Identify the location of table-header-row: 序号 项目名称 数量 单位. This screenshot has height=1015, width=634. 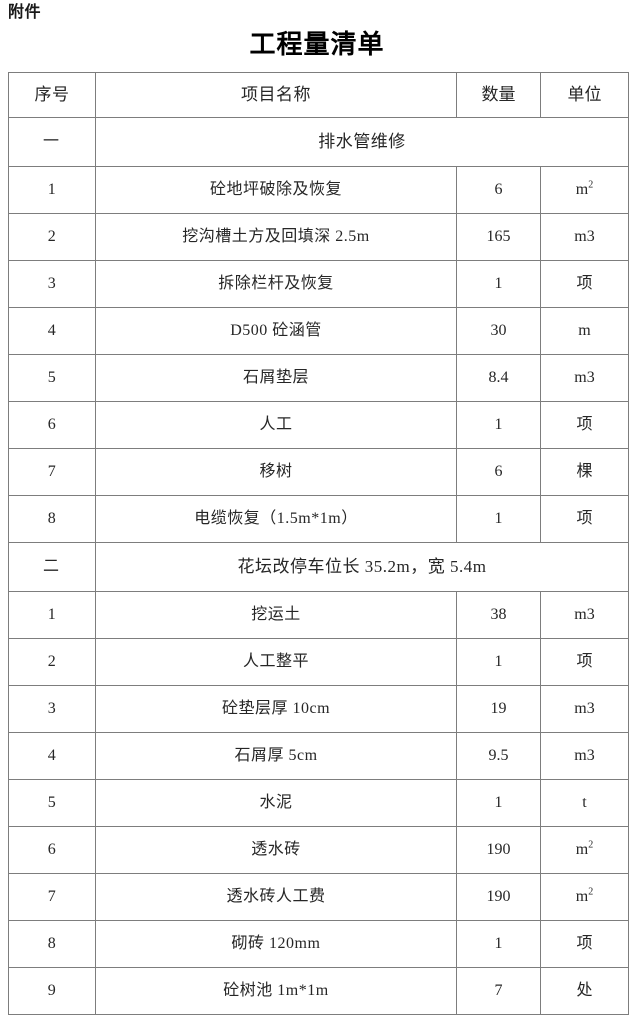
(318, 95).